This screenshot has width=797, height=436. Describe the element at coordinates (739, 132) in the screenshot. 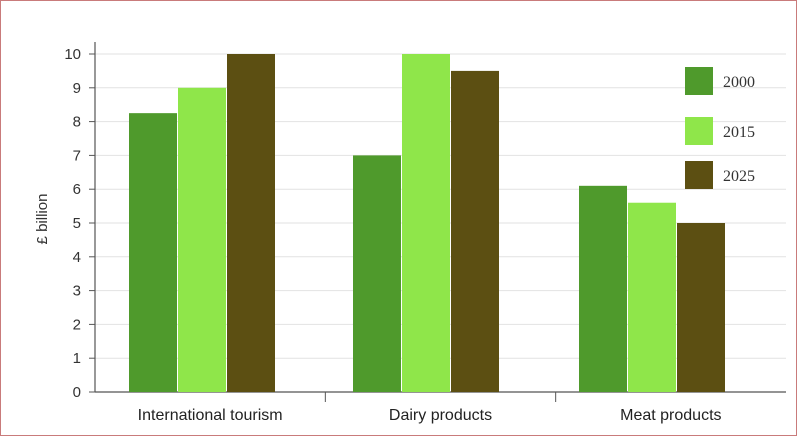

I see `legend-label: 2015` at that location.